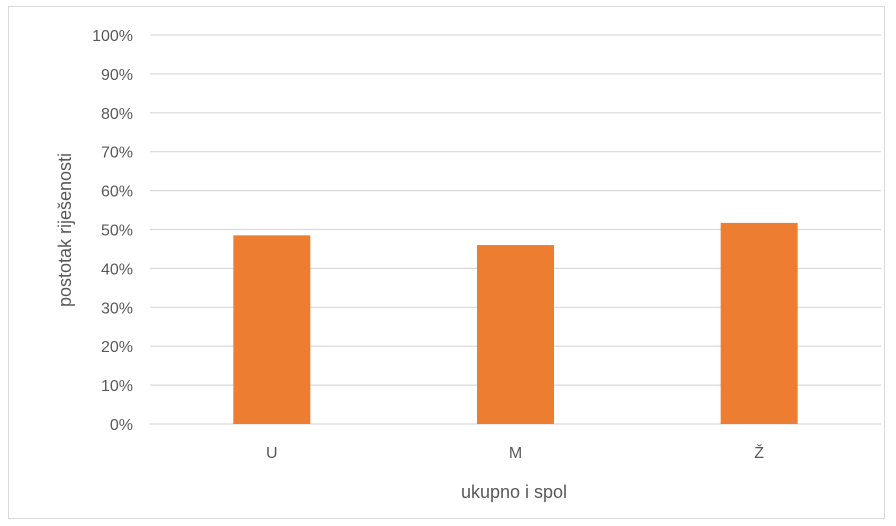 The height and width of the screenshot is (526, 896). I want to click on y-axis-title: postotak riješenosti, so click(65, 230).